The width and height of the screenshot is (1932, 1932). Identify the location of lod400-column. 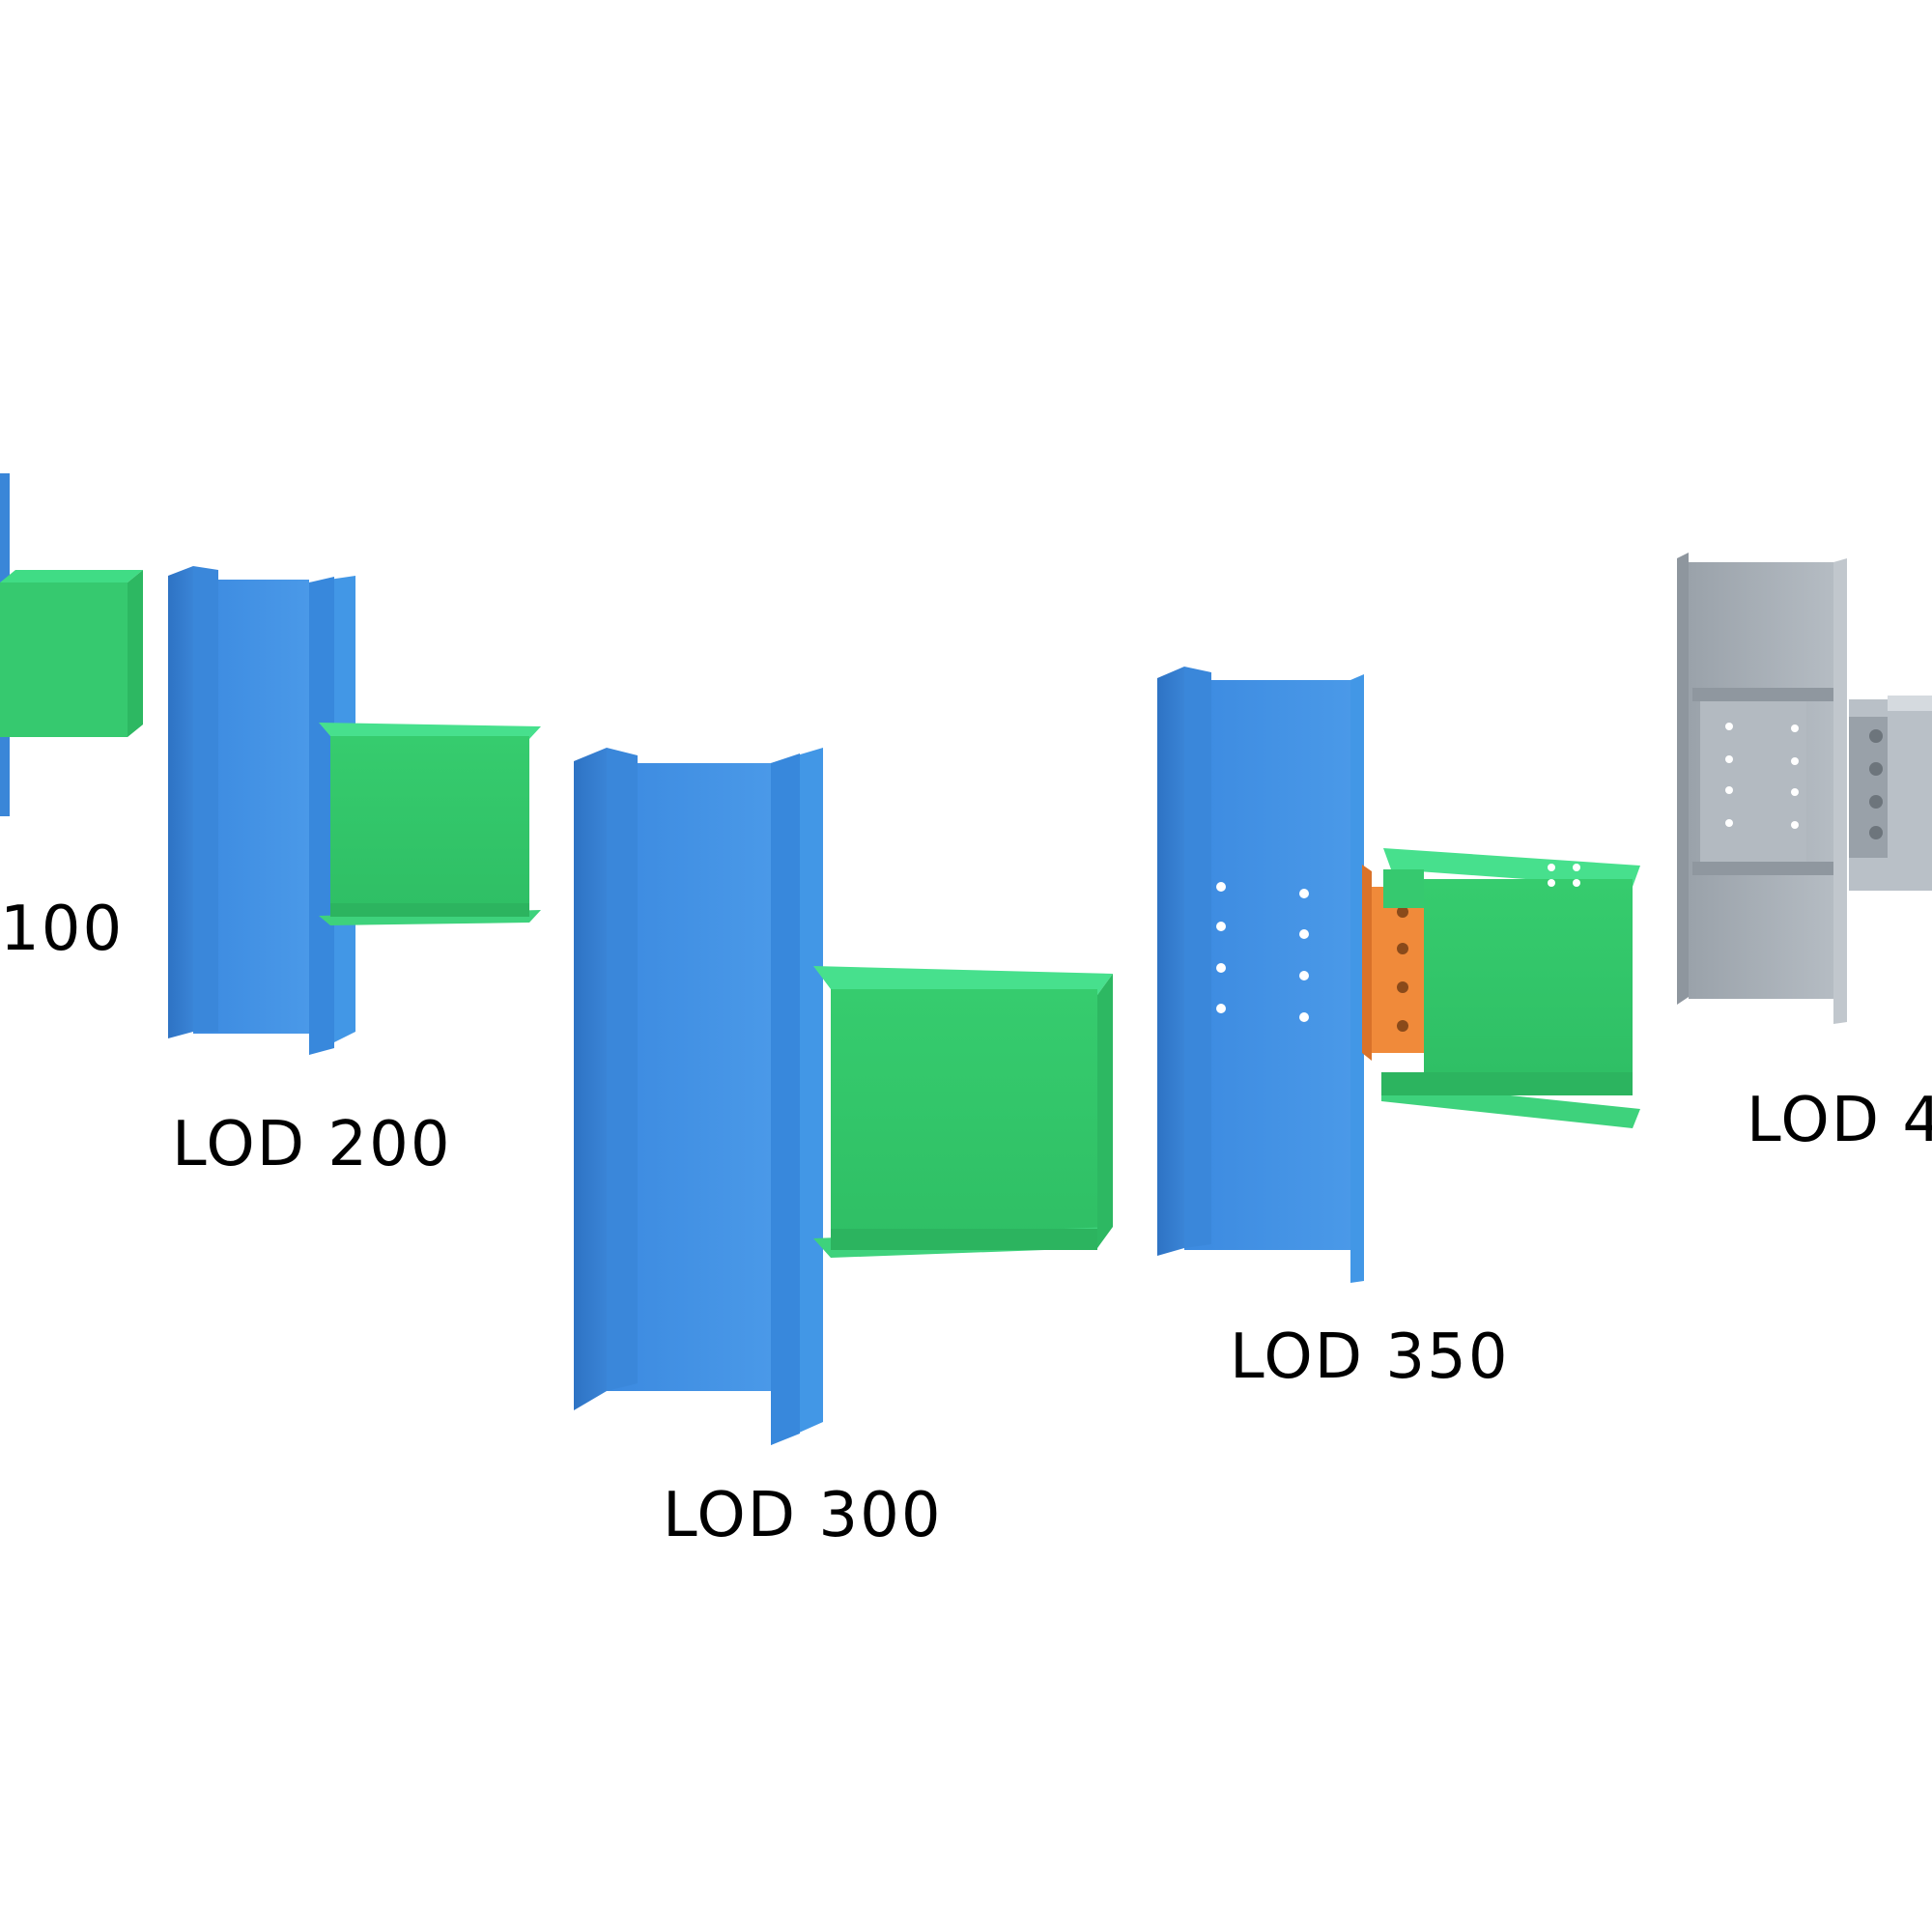
(1762, 788).